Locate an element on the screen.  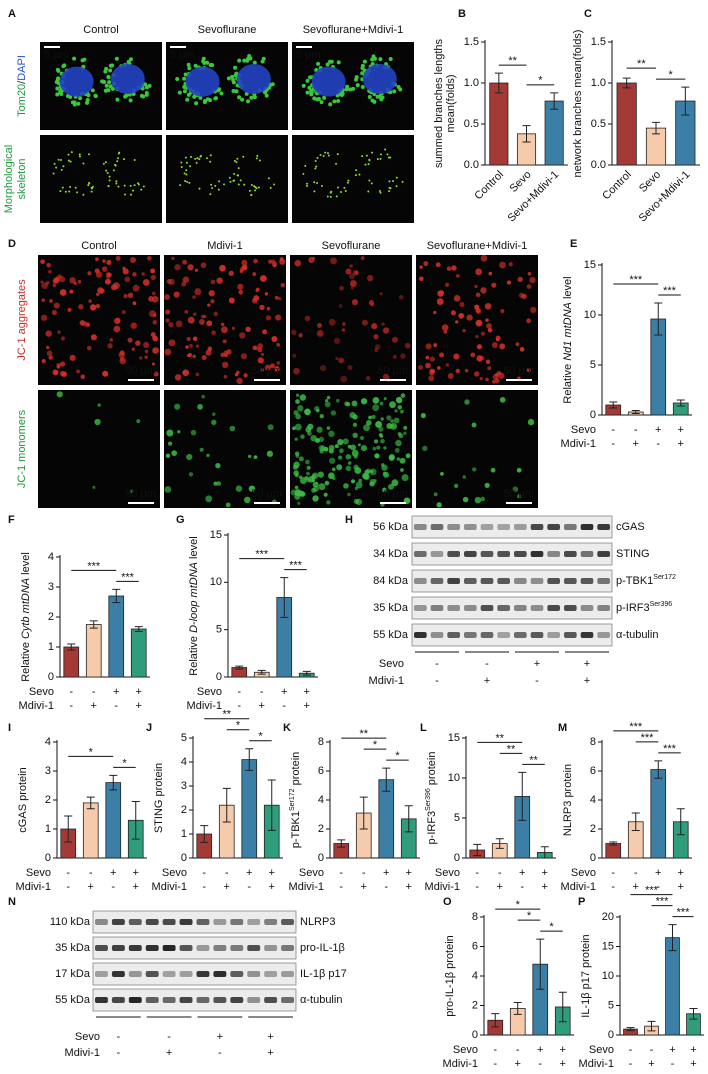
y-tick-label: 5 is located at coordinates (593, 365).